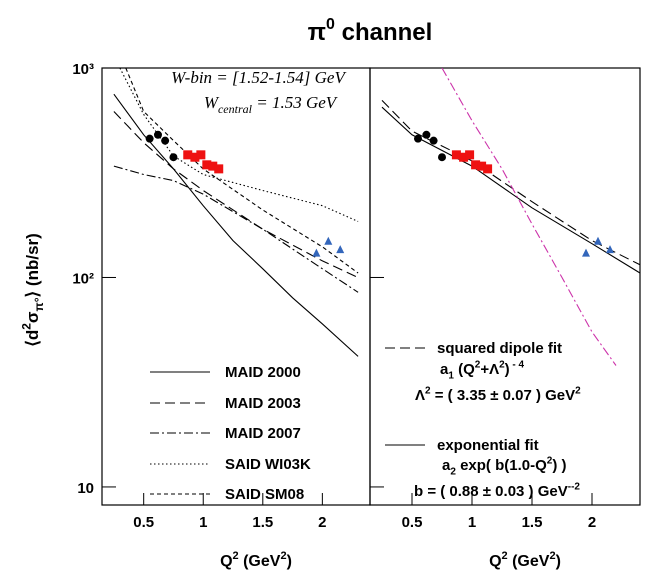 The height and width of the screenshot is (578, 648). Describe the element at coordinates (383, 32) in the screenshot. I see `chart-title-part: channel` at that location.